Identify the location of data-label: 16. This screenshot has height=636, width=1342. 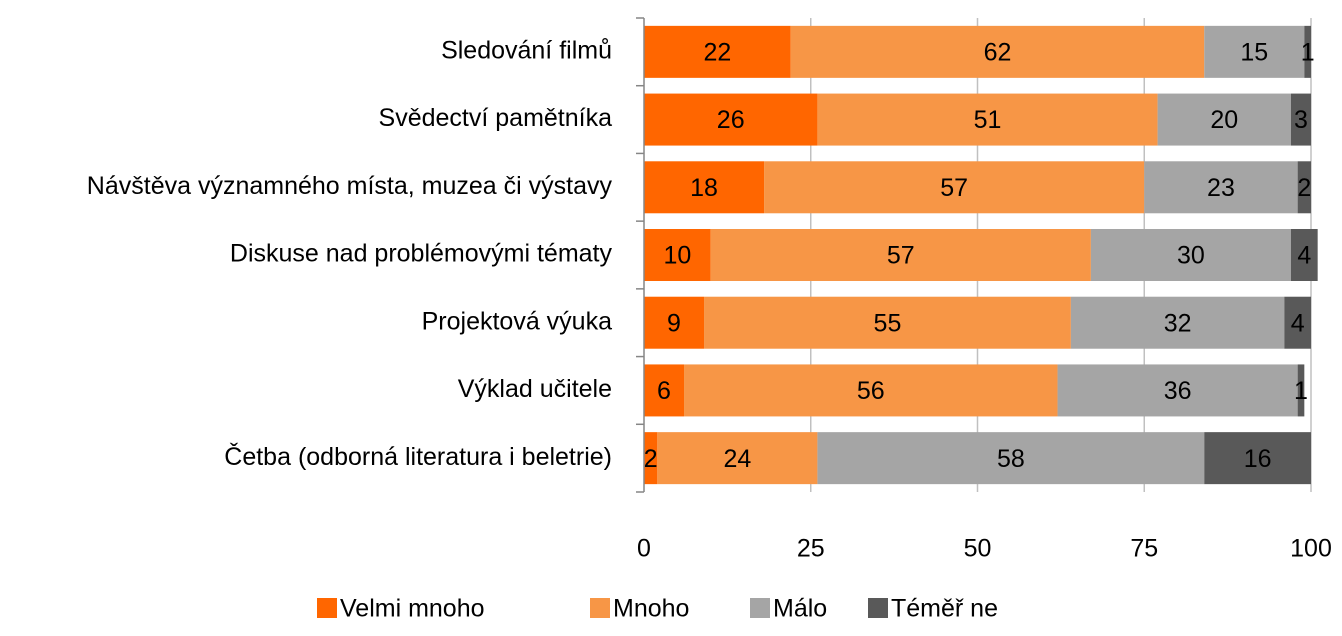
(1258, 459).